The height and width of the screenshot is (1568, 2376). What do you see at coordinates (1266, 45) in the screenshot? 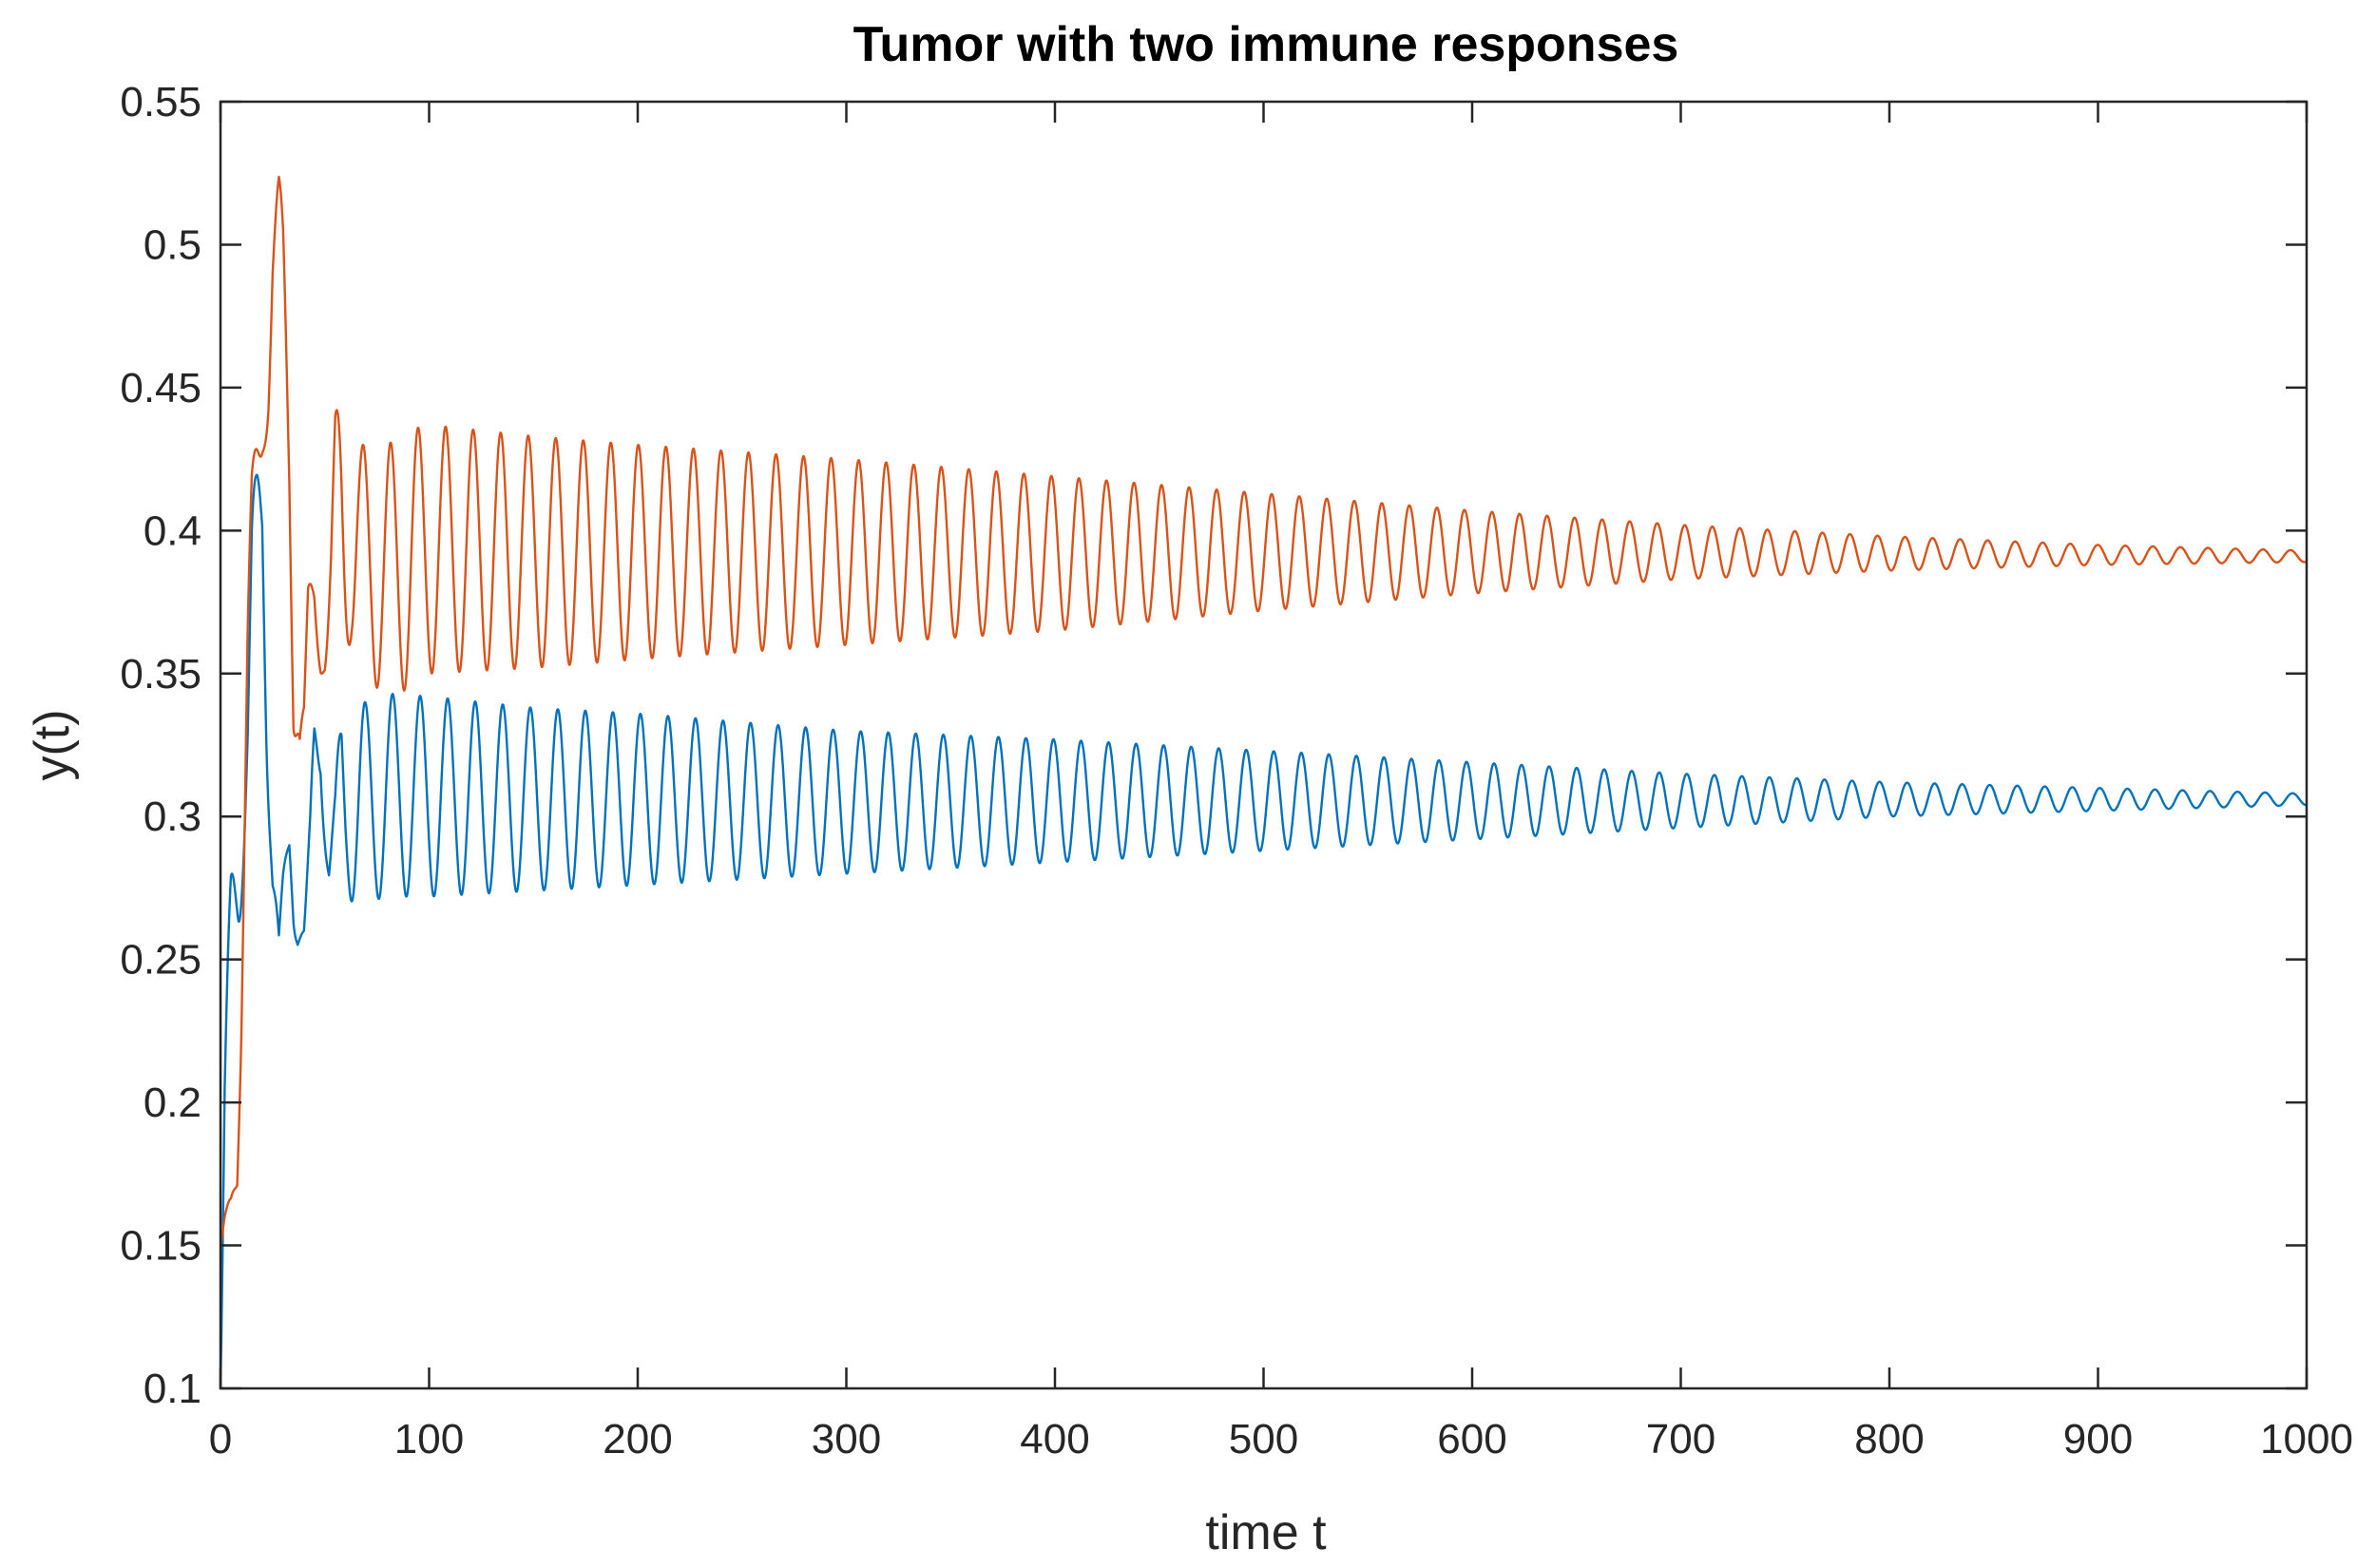
I see `chart-title: Tumor with two immune responses` at bounding box center [1266, 45].